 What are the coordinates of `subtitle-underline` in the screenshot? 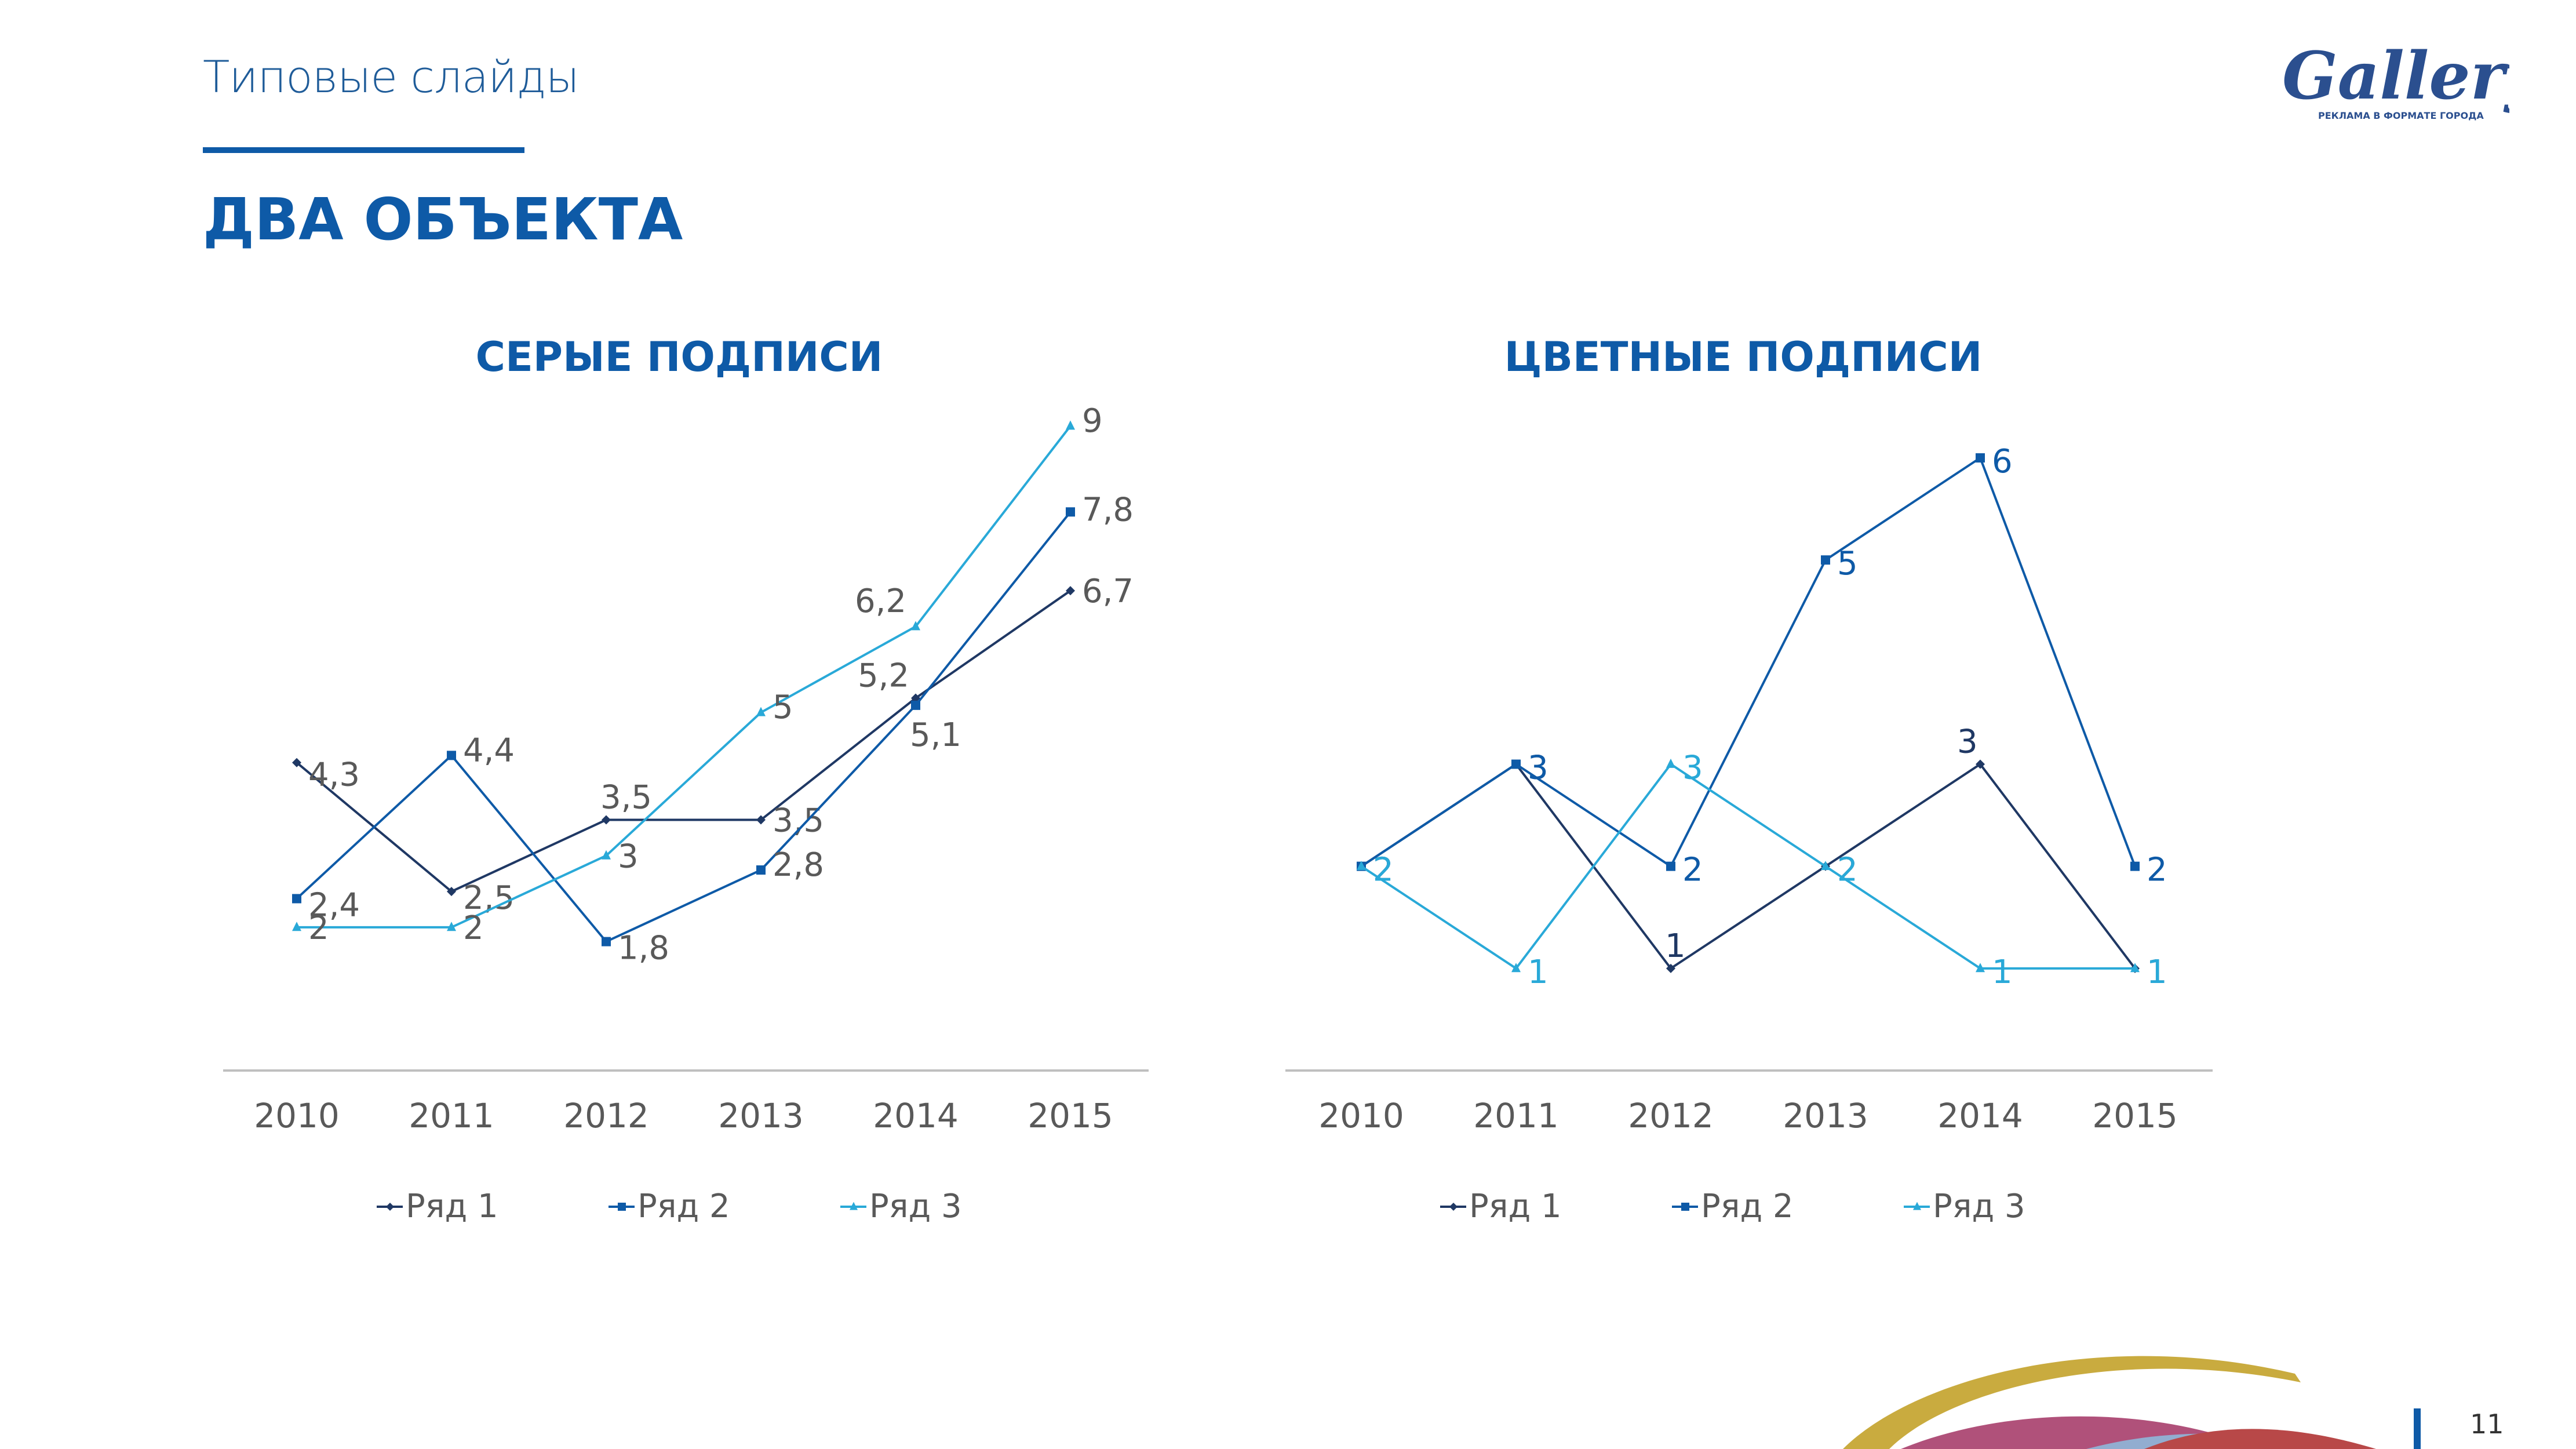 It's located at (363, 150).